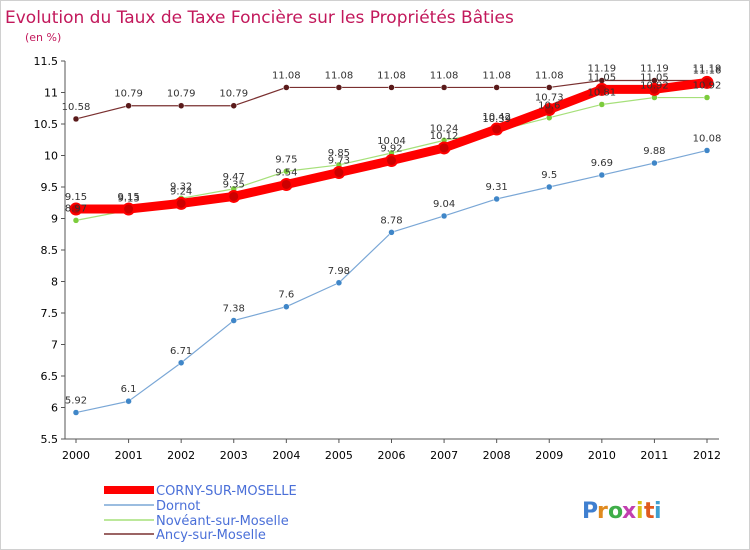 The width and height of the screenshot is (750, 550). Describe the element at coordinates (602, 511) in the screenshot. I see `logo-letter: r` at that location.